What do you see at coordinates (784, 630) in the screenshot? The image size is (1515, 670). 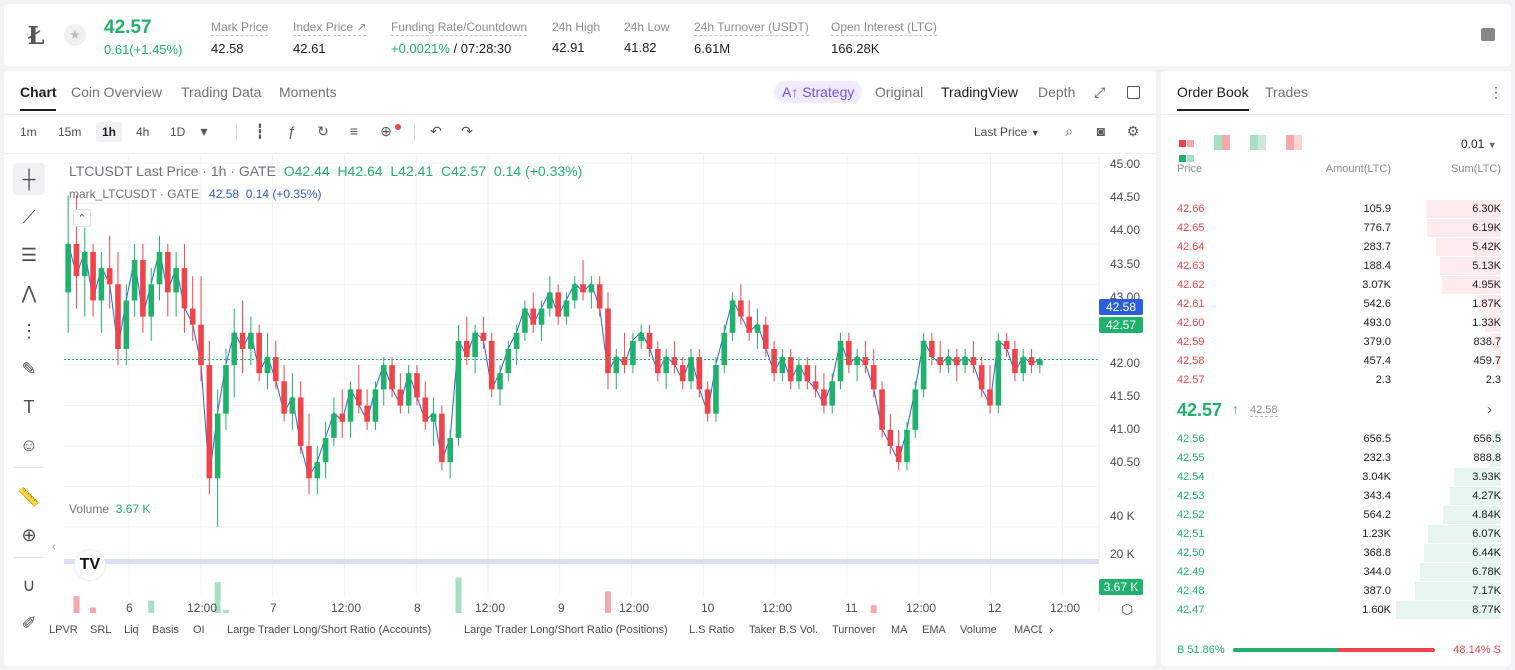 I see `indicator-taker-bs: Taker B.S Vol.` at bounding box center [784, 630].